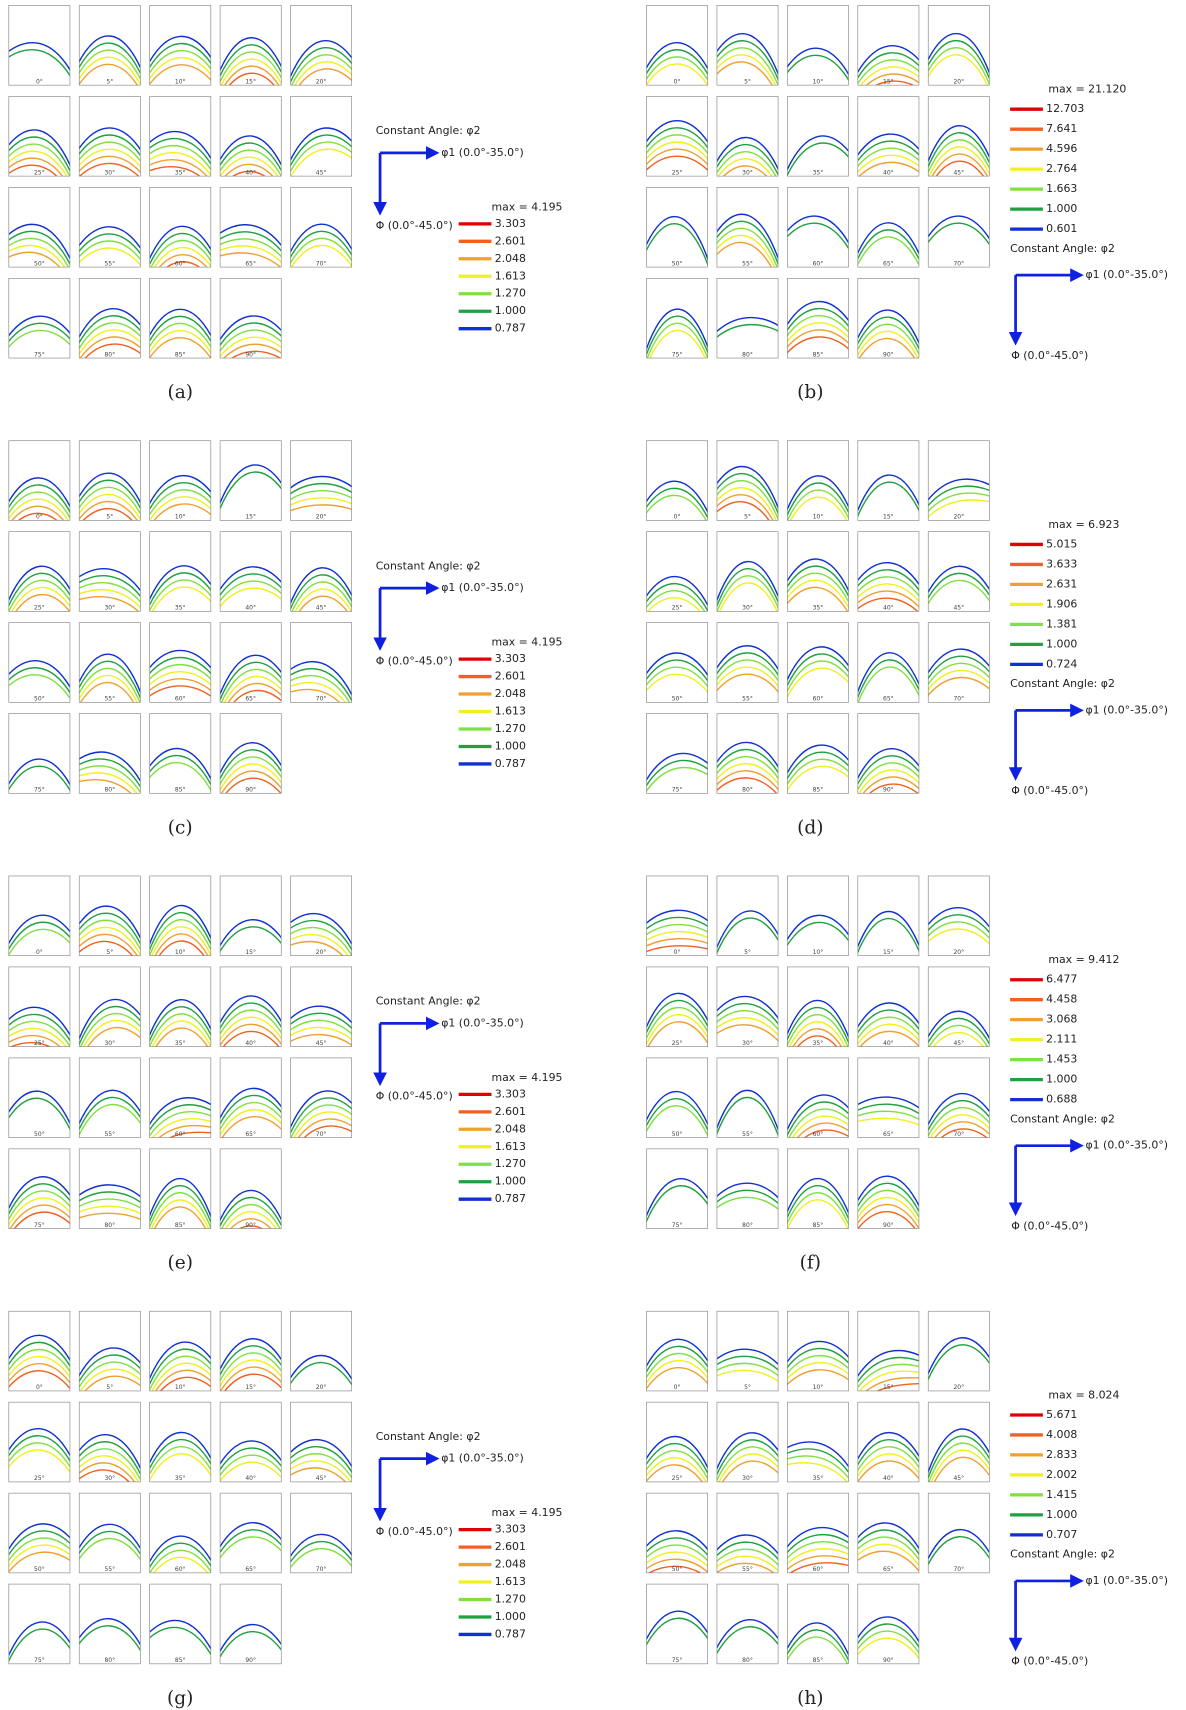  I want to click on legend-max: max = 4.195, so click(526, 1077).